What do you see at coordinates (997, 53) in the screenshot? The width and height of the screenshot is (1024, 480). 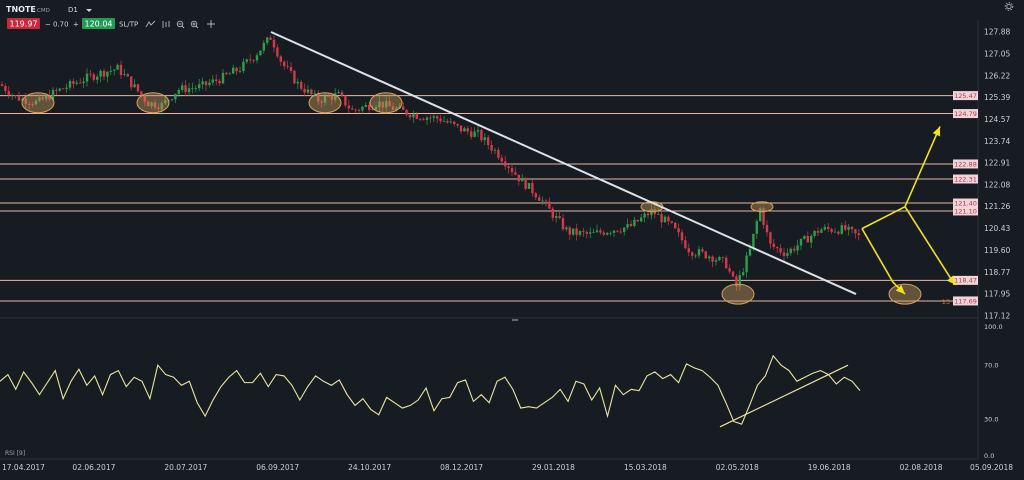 I see `price-tick-label: 127.05` at bounding box center [997, 53].